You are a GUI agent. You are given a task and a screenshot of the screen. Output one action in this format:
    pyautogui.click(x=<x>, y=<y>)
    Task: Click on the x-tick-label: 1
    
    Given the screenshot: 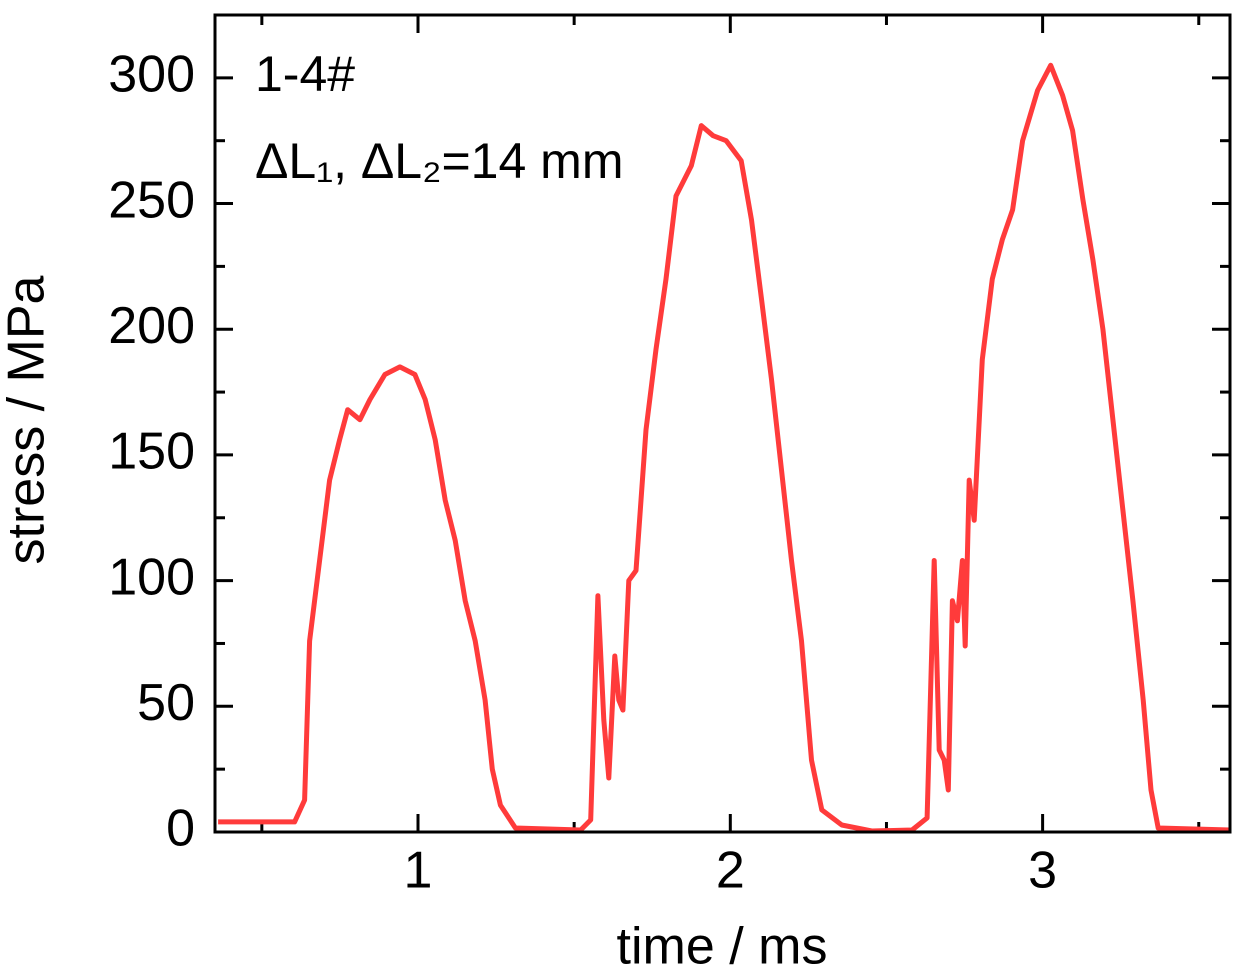 What is the action you would take?
    pyautogui.click(x=418, y=871)
    